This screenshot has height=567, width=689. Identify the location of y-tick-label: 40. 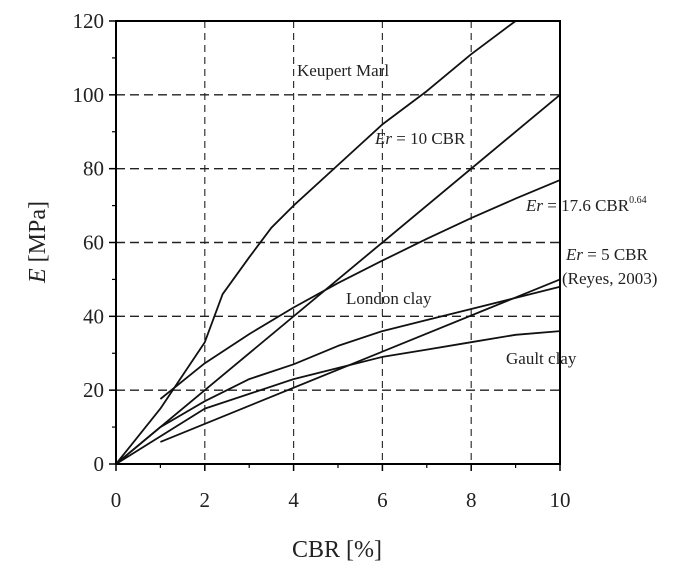
(93, 316).